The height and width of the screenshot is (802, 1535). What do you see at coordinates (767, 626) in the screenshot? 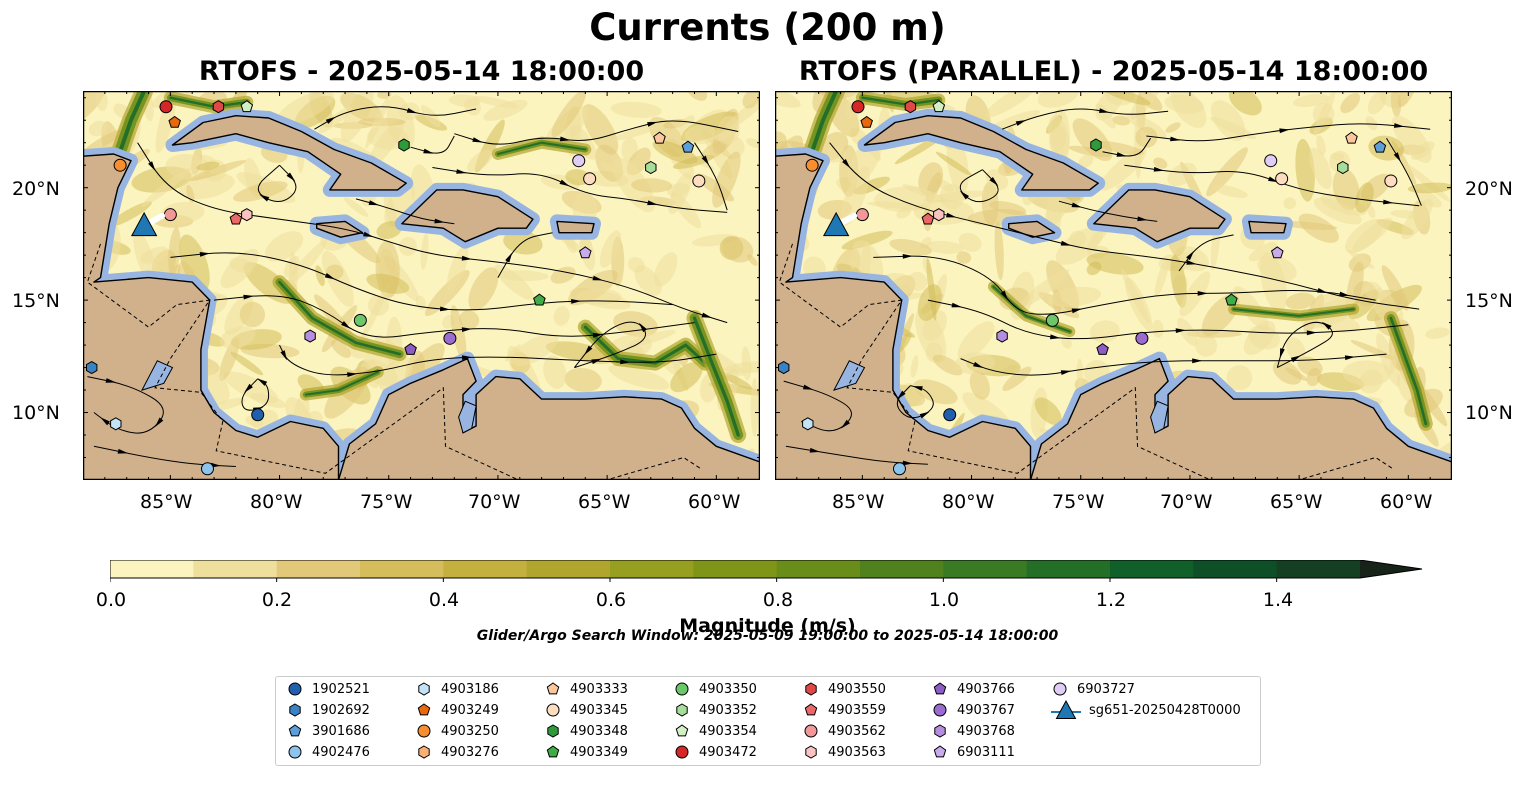
I see `colorbar-label: Magnitude (m/s)` at bounding box center [767, 626].